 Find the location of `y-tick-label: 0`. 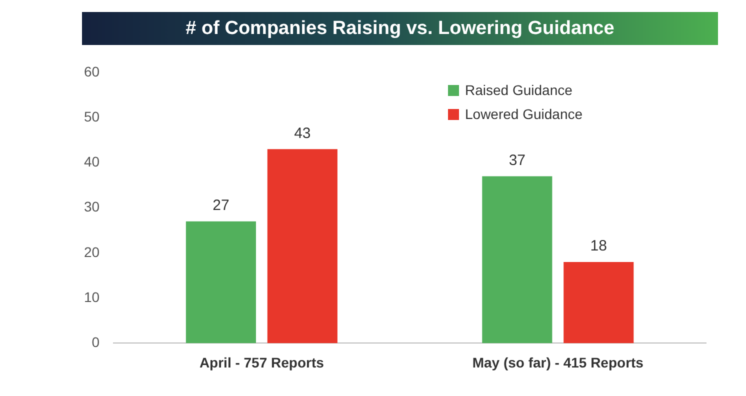

y-tick-label: 0 is located at coordinates (96, 342).